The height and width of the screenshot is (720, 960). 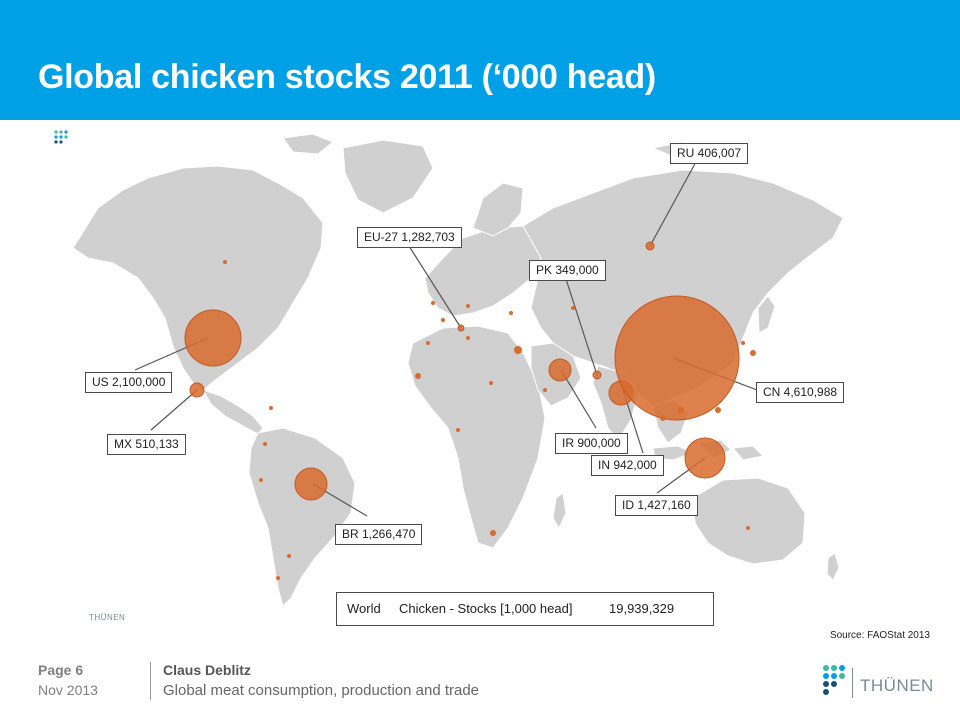 What do you see at coordinates (271, 408) in the screenshot?
I see `dot-caribbean` at bounding box center [271, 408].